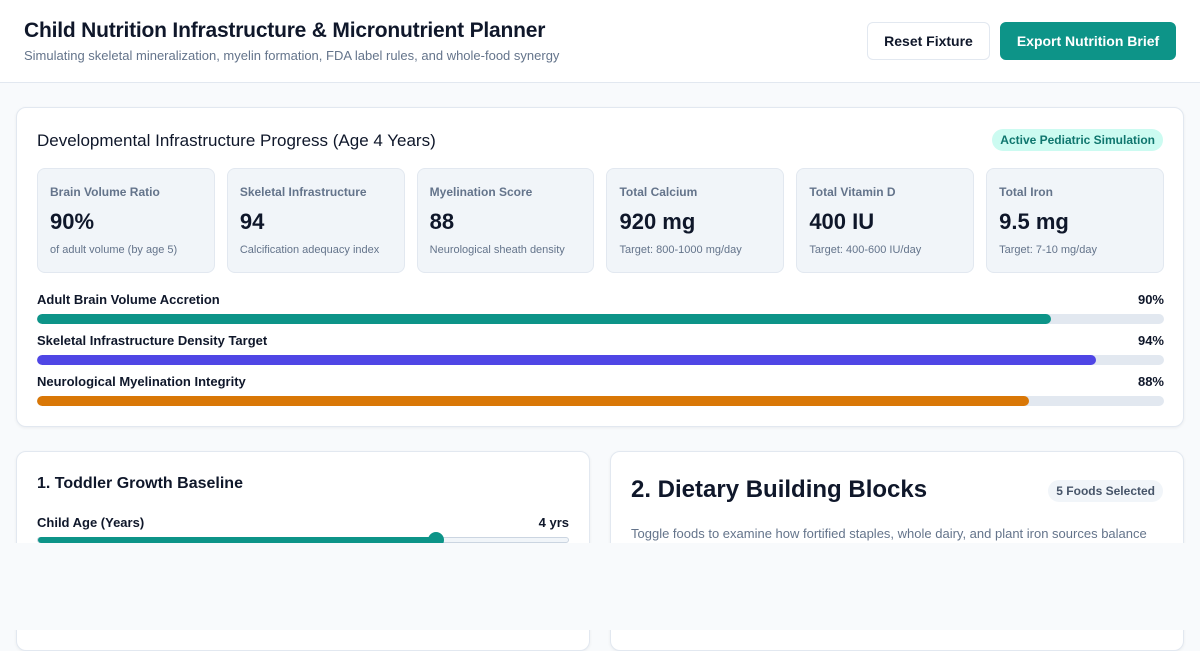 Image resolution: width=1200 pixels, height=651 pixels. Describe the element at coordinates (928, 41) in the screenshot. I see `reset-fixture-button: Reset Fixture` at that location.